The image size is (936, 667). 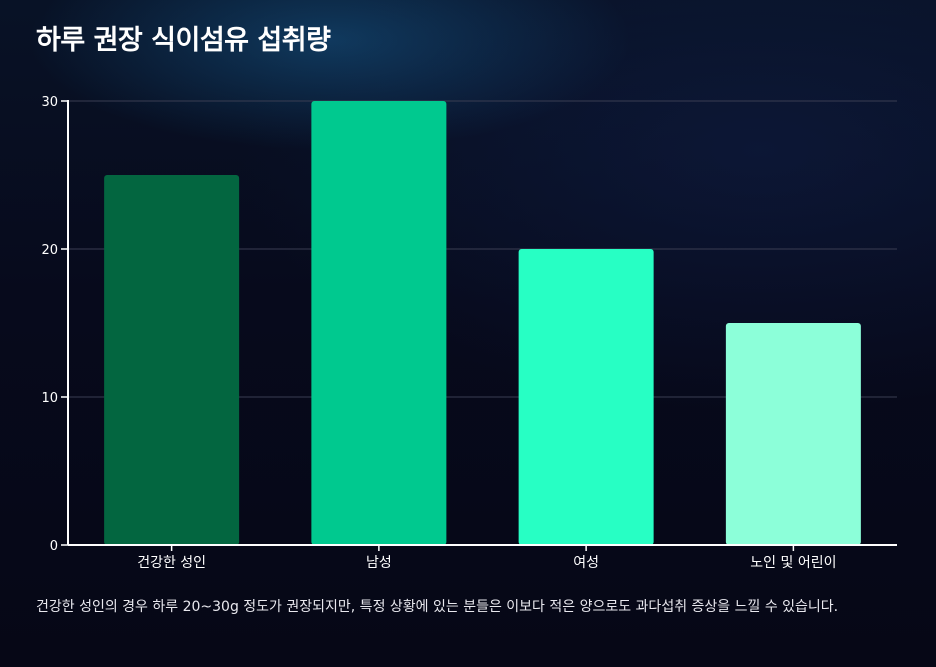 What do you see at coordinates (49, 398) in the screenshot?
I see `y-tick-label: 10` at bounding box center [49, 398].